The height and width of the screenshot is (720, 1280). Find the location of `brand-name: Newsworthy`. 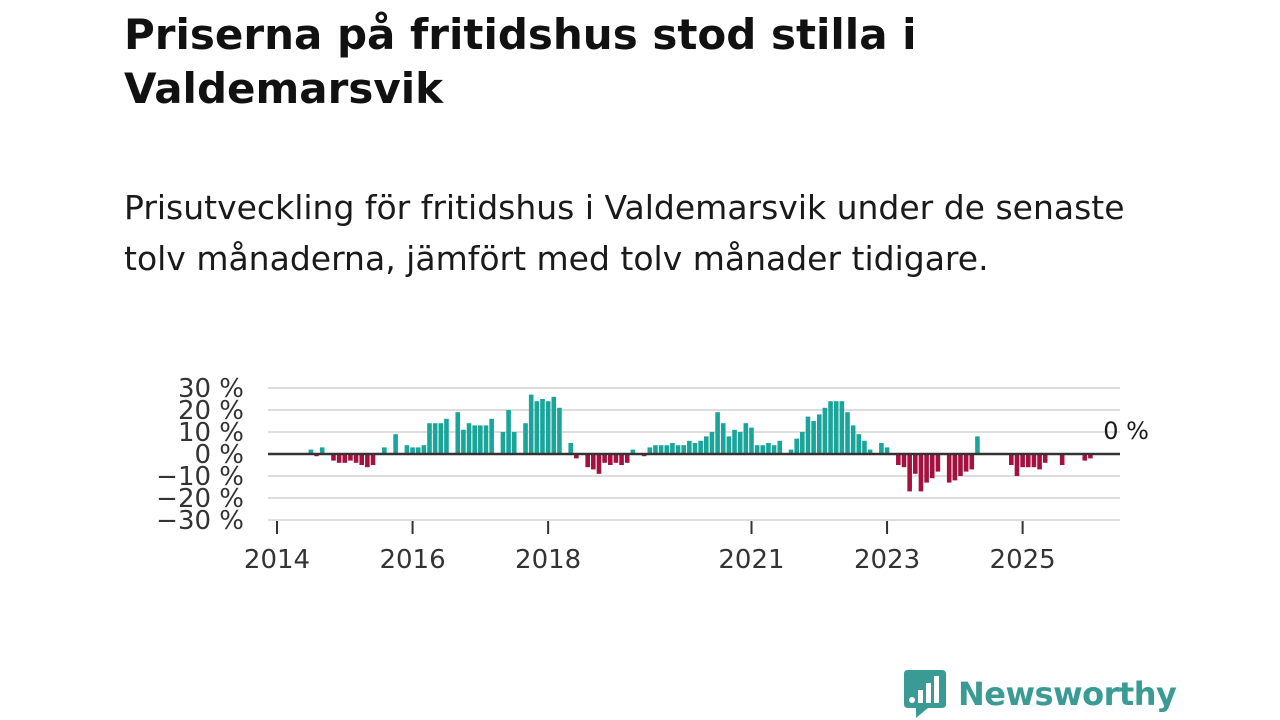

brand-name: Newsworthy is located at coordinates (1067, 694).